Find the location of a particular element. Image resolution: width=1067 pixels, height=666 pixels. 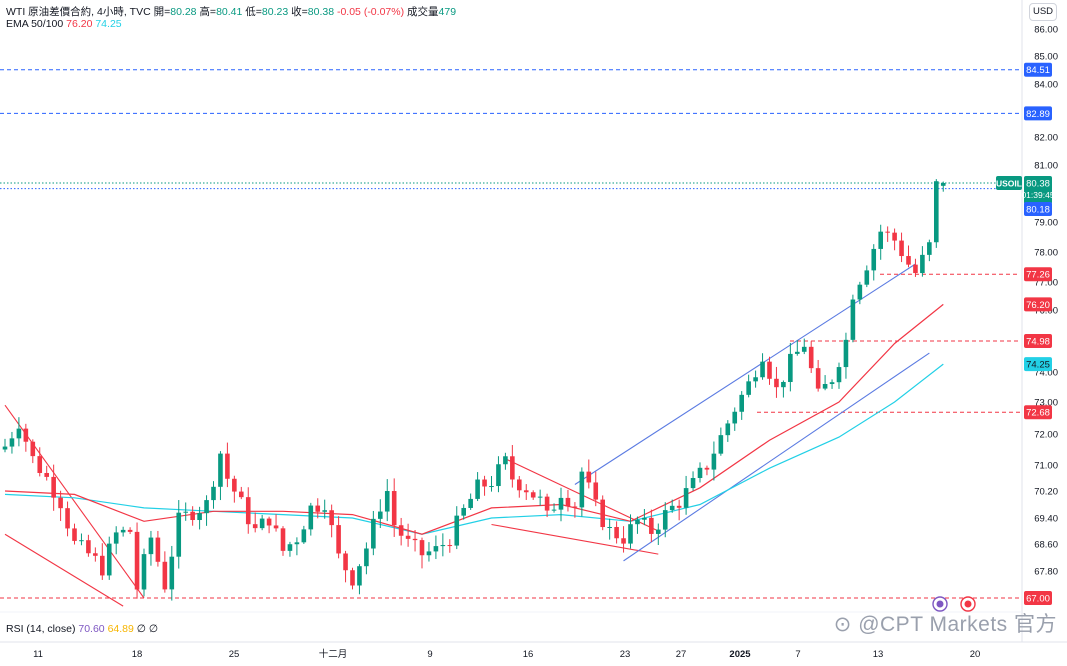

x-tick-label: 18 is located at coordinates (137, 654).